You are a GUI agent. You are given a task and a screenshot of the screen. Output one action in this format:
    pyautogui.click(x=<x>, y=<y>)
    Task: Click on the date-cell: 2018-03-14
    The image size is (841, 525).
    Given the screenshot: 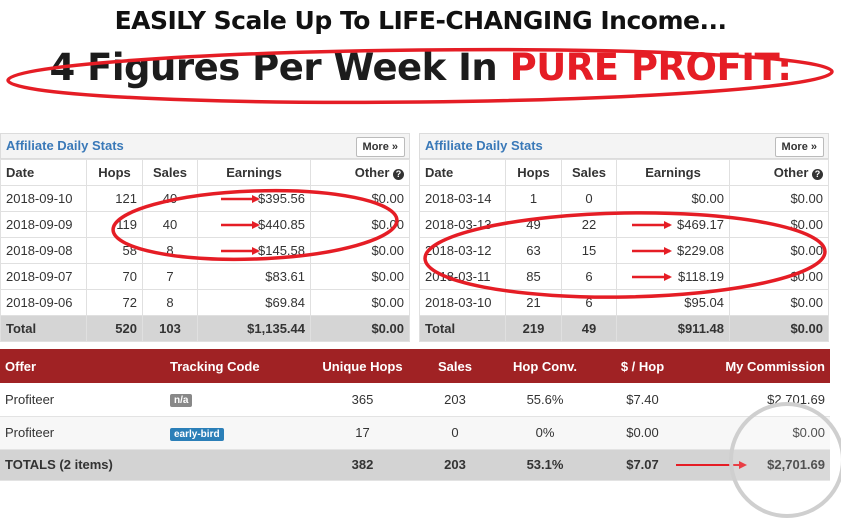 What is the action you would take?
    pyautogui.click(x=462, y=198)
    